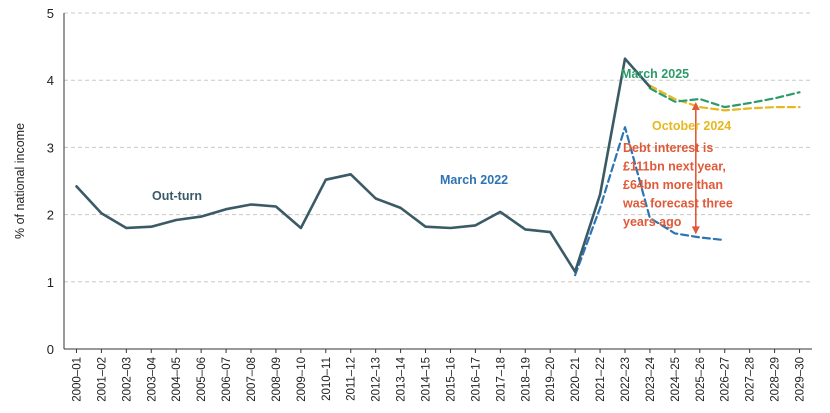 Image resolution: width=830 pixels, height=413 pixels. Describe the element at coordinates (501, 379) in the screenshot. I see `x-tick-label: 2017–18` at that location.